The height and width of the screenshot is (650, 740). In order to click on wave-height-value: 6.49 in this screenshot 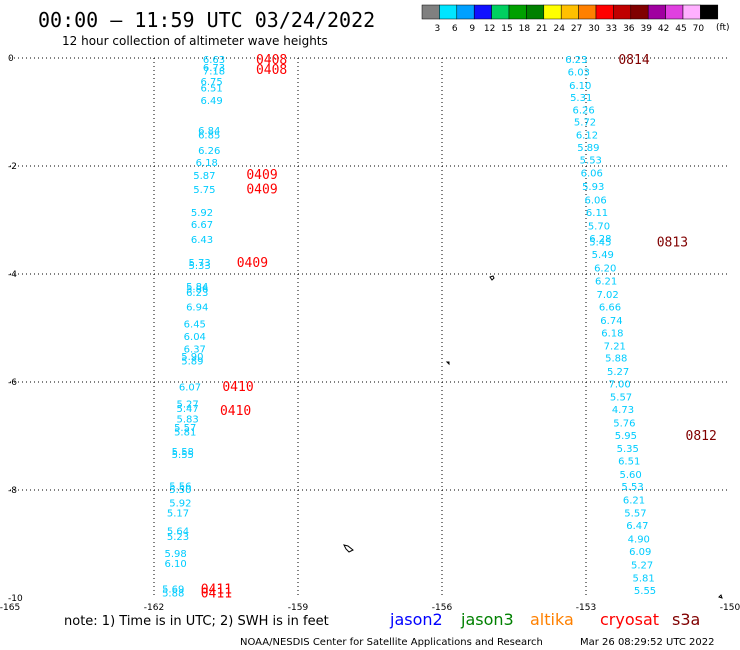, I will do `click(211, 101)`.